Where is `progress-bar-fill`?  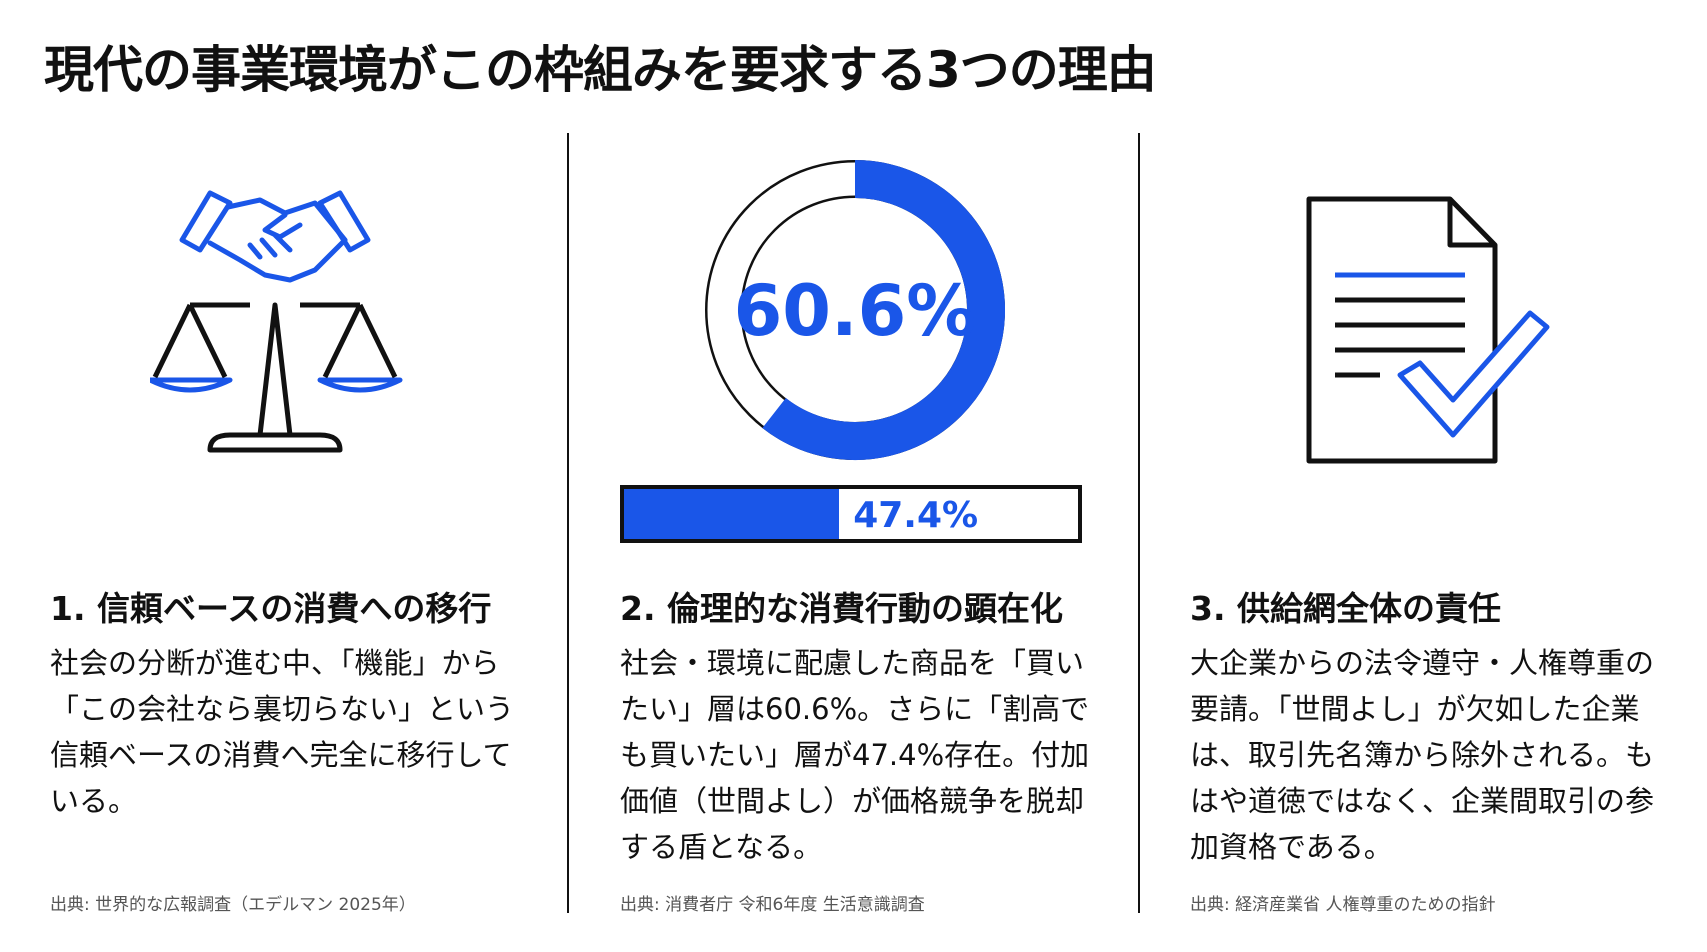
progress-bar-fill is located at coordinates (732, 514).